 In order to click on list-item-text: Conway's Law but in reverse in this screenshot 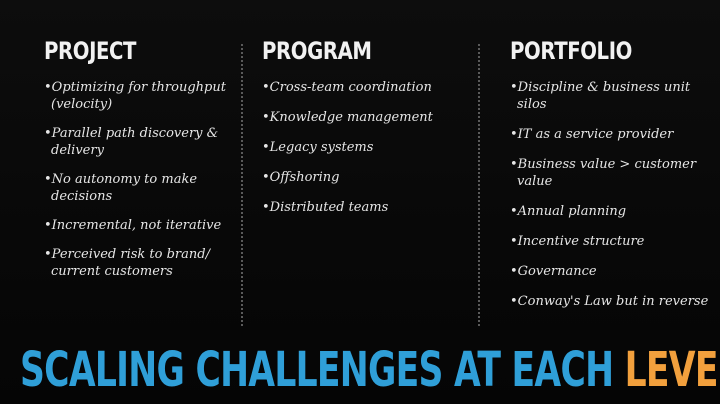, I will do `click(613, 301)`.